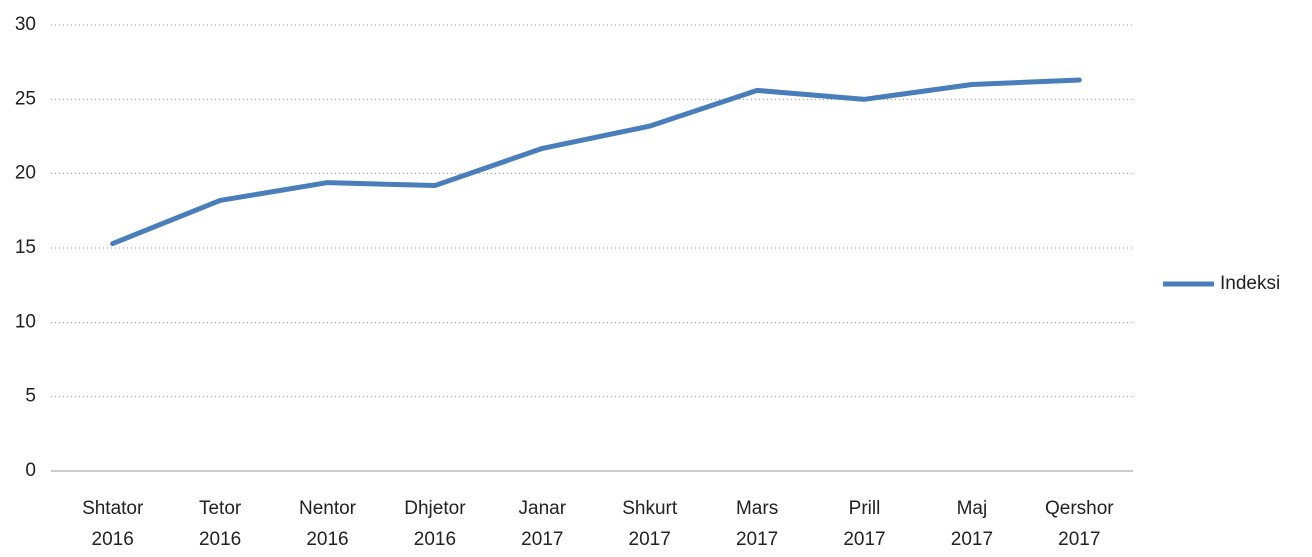 This screenshot has width=1312, height=557. I want to click on x-tick-label: Janar 2017, so click(543, 524).